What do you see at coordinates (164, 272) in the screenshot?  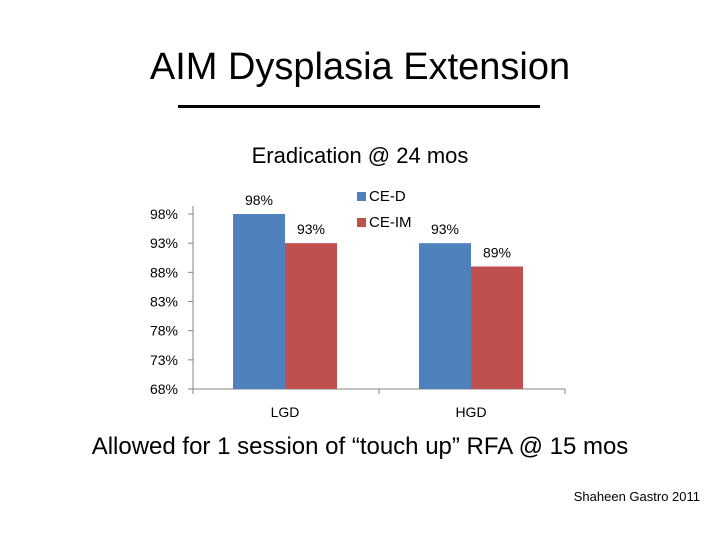 I see `y-tick-label: 88%` at bounding box center [164, 272].